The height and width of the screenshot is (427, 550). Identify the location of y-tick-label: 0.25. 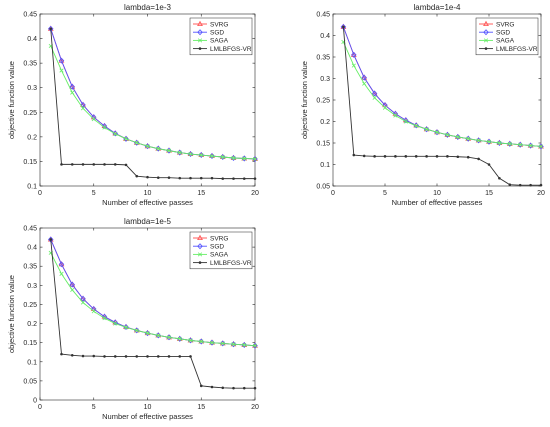
(323, 101).